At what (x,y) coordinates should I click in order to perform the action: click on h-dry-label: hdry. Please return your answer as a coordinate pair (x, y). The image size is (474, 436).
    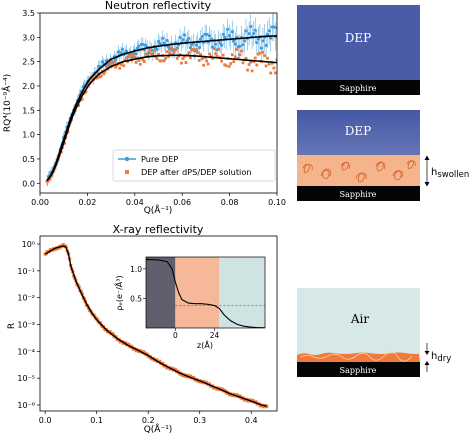
    Looking at the image, I should click on (441, 357).